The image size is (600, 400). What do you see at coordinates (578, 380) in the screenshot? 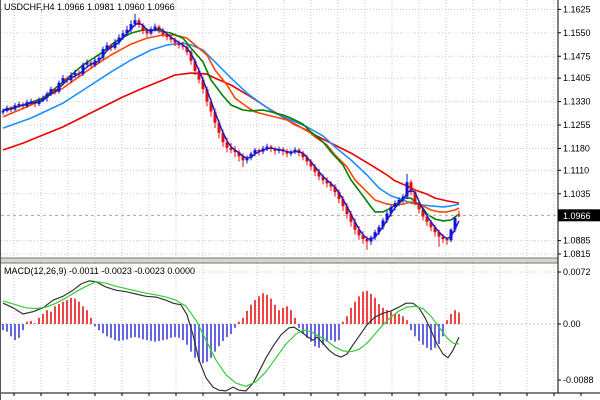
I see `macd-axis-label: -0.0088` at bounding box center [578, 380].